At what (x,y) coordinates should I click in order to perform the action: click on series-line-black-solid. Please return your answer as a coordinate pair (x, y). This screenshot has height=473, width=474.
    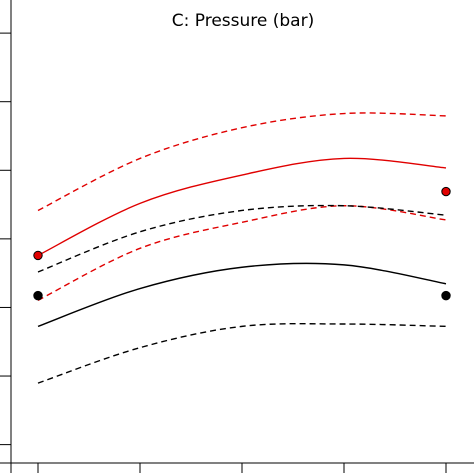
    Looking at the image, I should click on (242, 295).